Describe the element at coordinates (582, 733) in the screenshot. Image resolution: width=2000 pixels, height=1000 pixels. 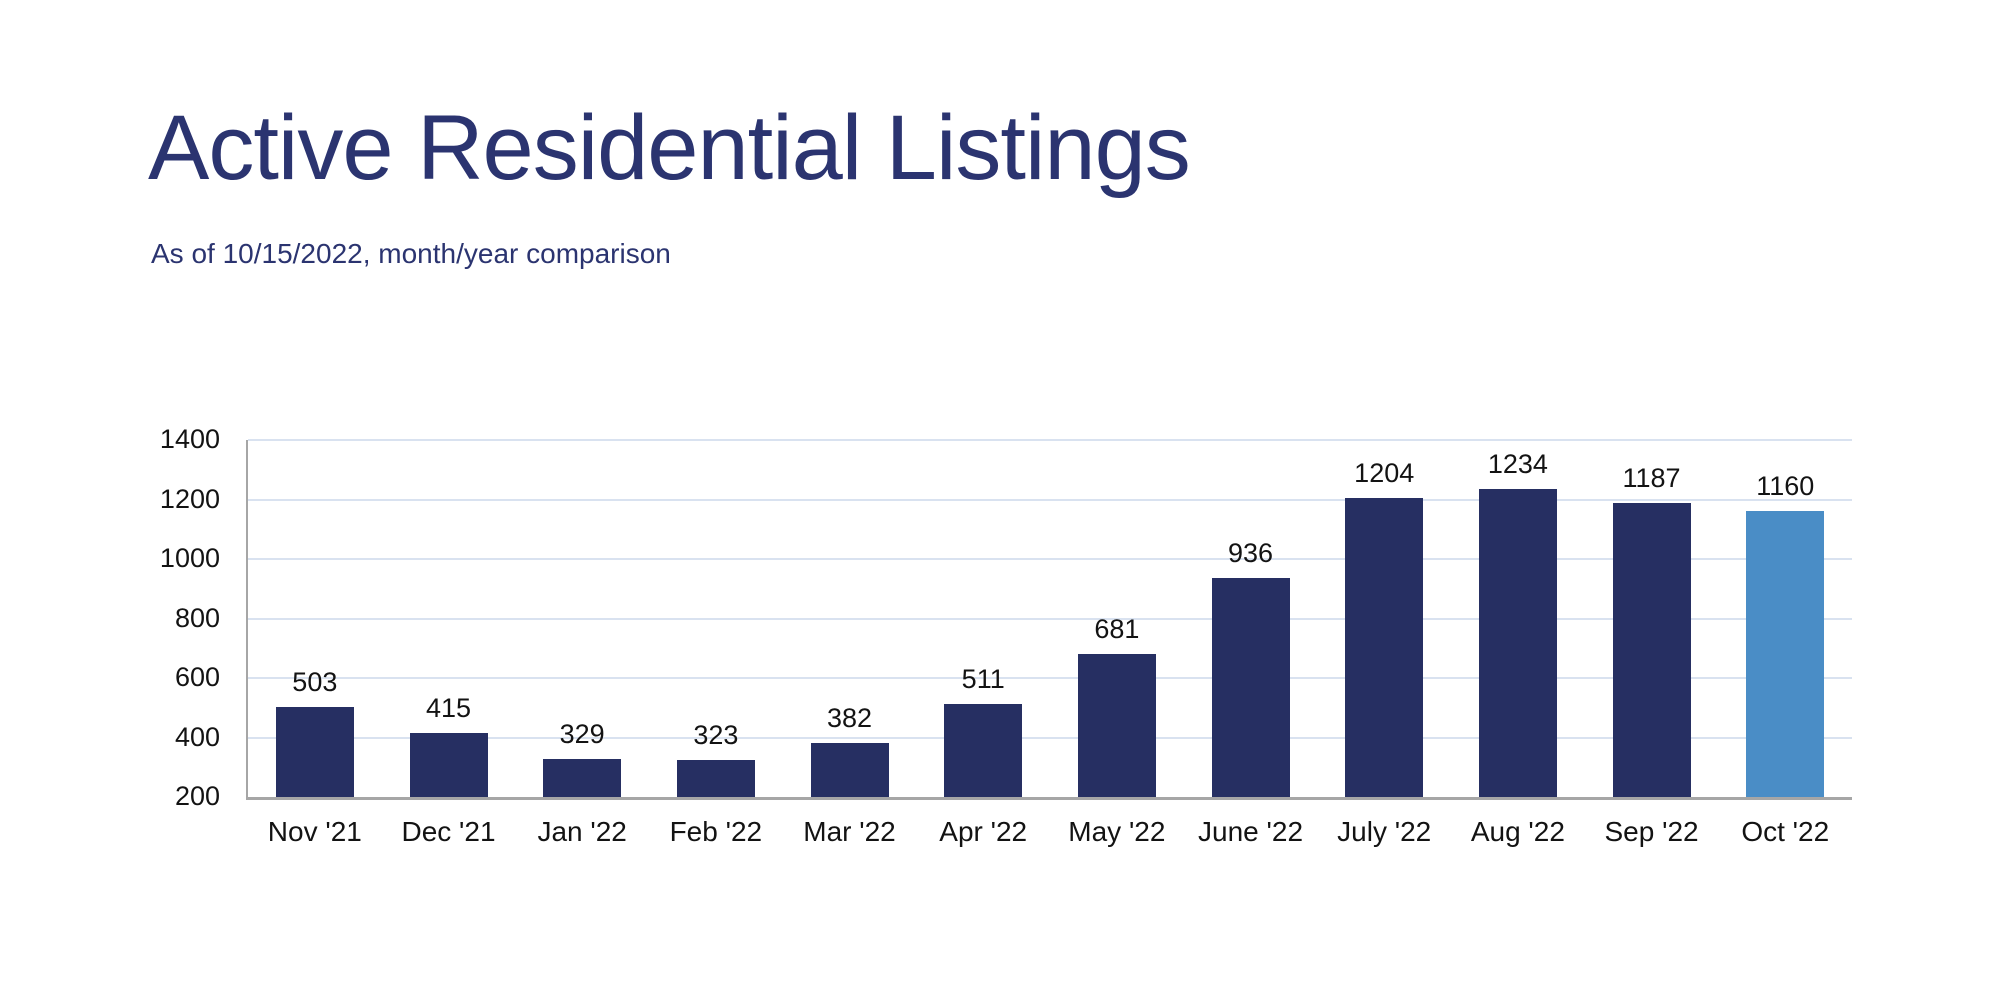
I see `bar-value-label: 329` at that location.